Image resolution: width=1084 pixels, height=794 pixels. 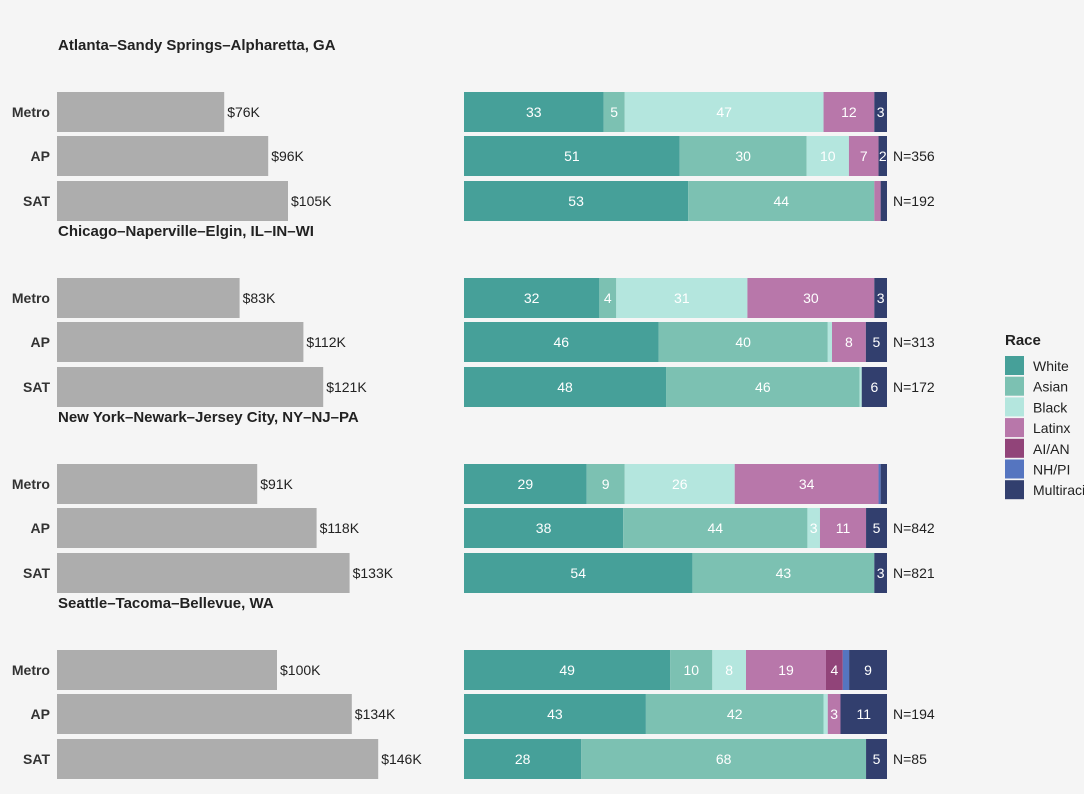 What do you see at coordinates (743, 342) in the screenshot?
I see `race-segment-label: 40` at bounding box center [743, 342].